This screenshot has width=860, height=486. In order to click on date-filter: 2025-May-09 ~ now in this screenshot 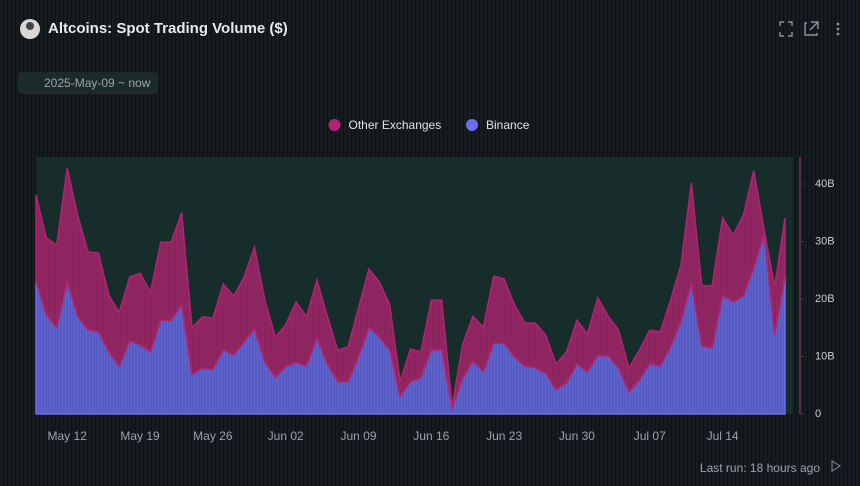, I will do `click(88, 83)`.